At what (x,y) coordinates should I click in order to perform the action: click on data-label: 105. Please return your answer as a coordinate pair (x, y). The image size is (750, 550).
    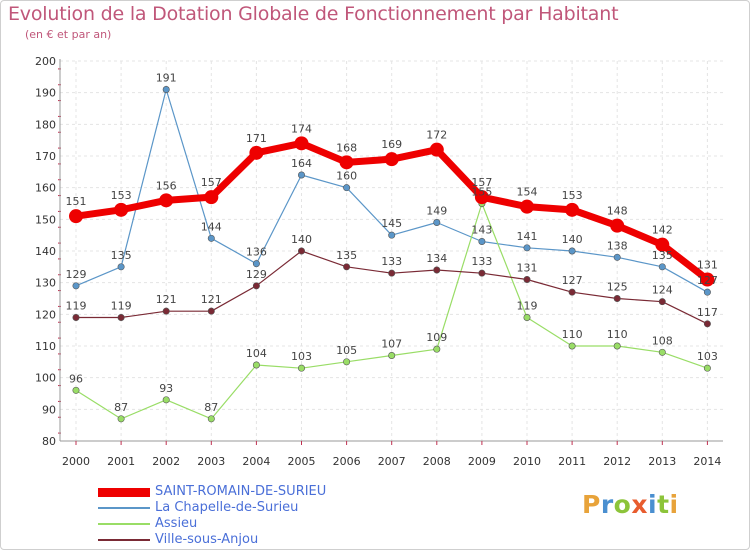
    Looking at the image, I should click on (346, 350).